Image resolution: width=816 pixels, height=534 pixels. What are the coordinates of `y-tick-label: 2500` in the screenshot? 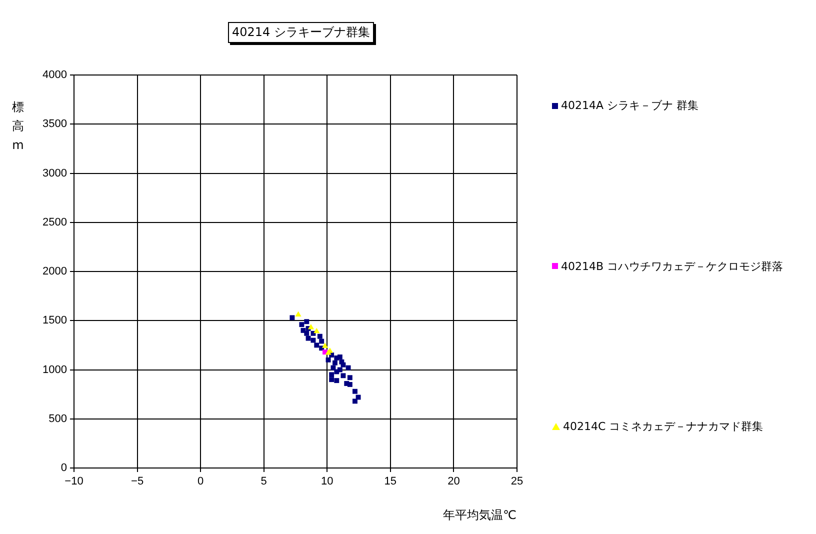 It's located at (54, 222).